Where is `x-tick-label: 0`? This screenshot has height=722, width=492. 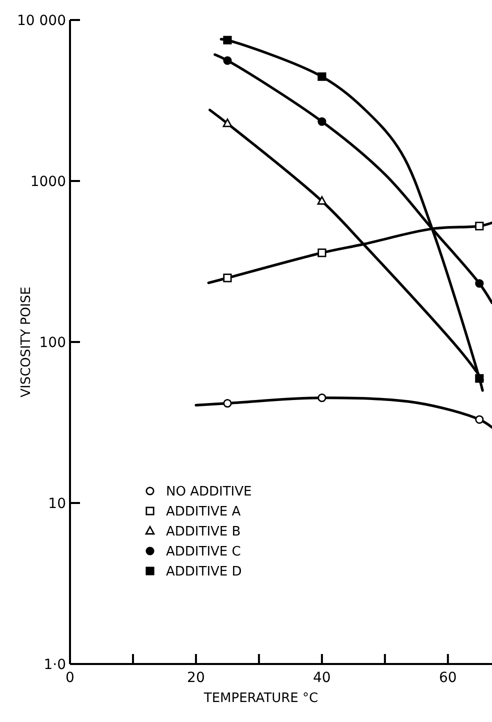 x-tick-label: 0 is located at coordinates (70, 678).